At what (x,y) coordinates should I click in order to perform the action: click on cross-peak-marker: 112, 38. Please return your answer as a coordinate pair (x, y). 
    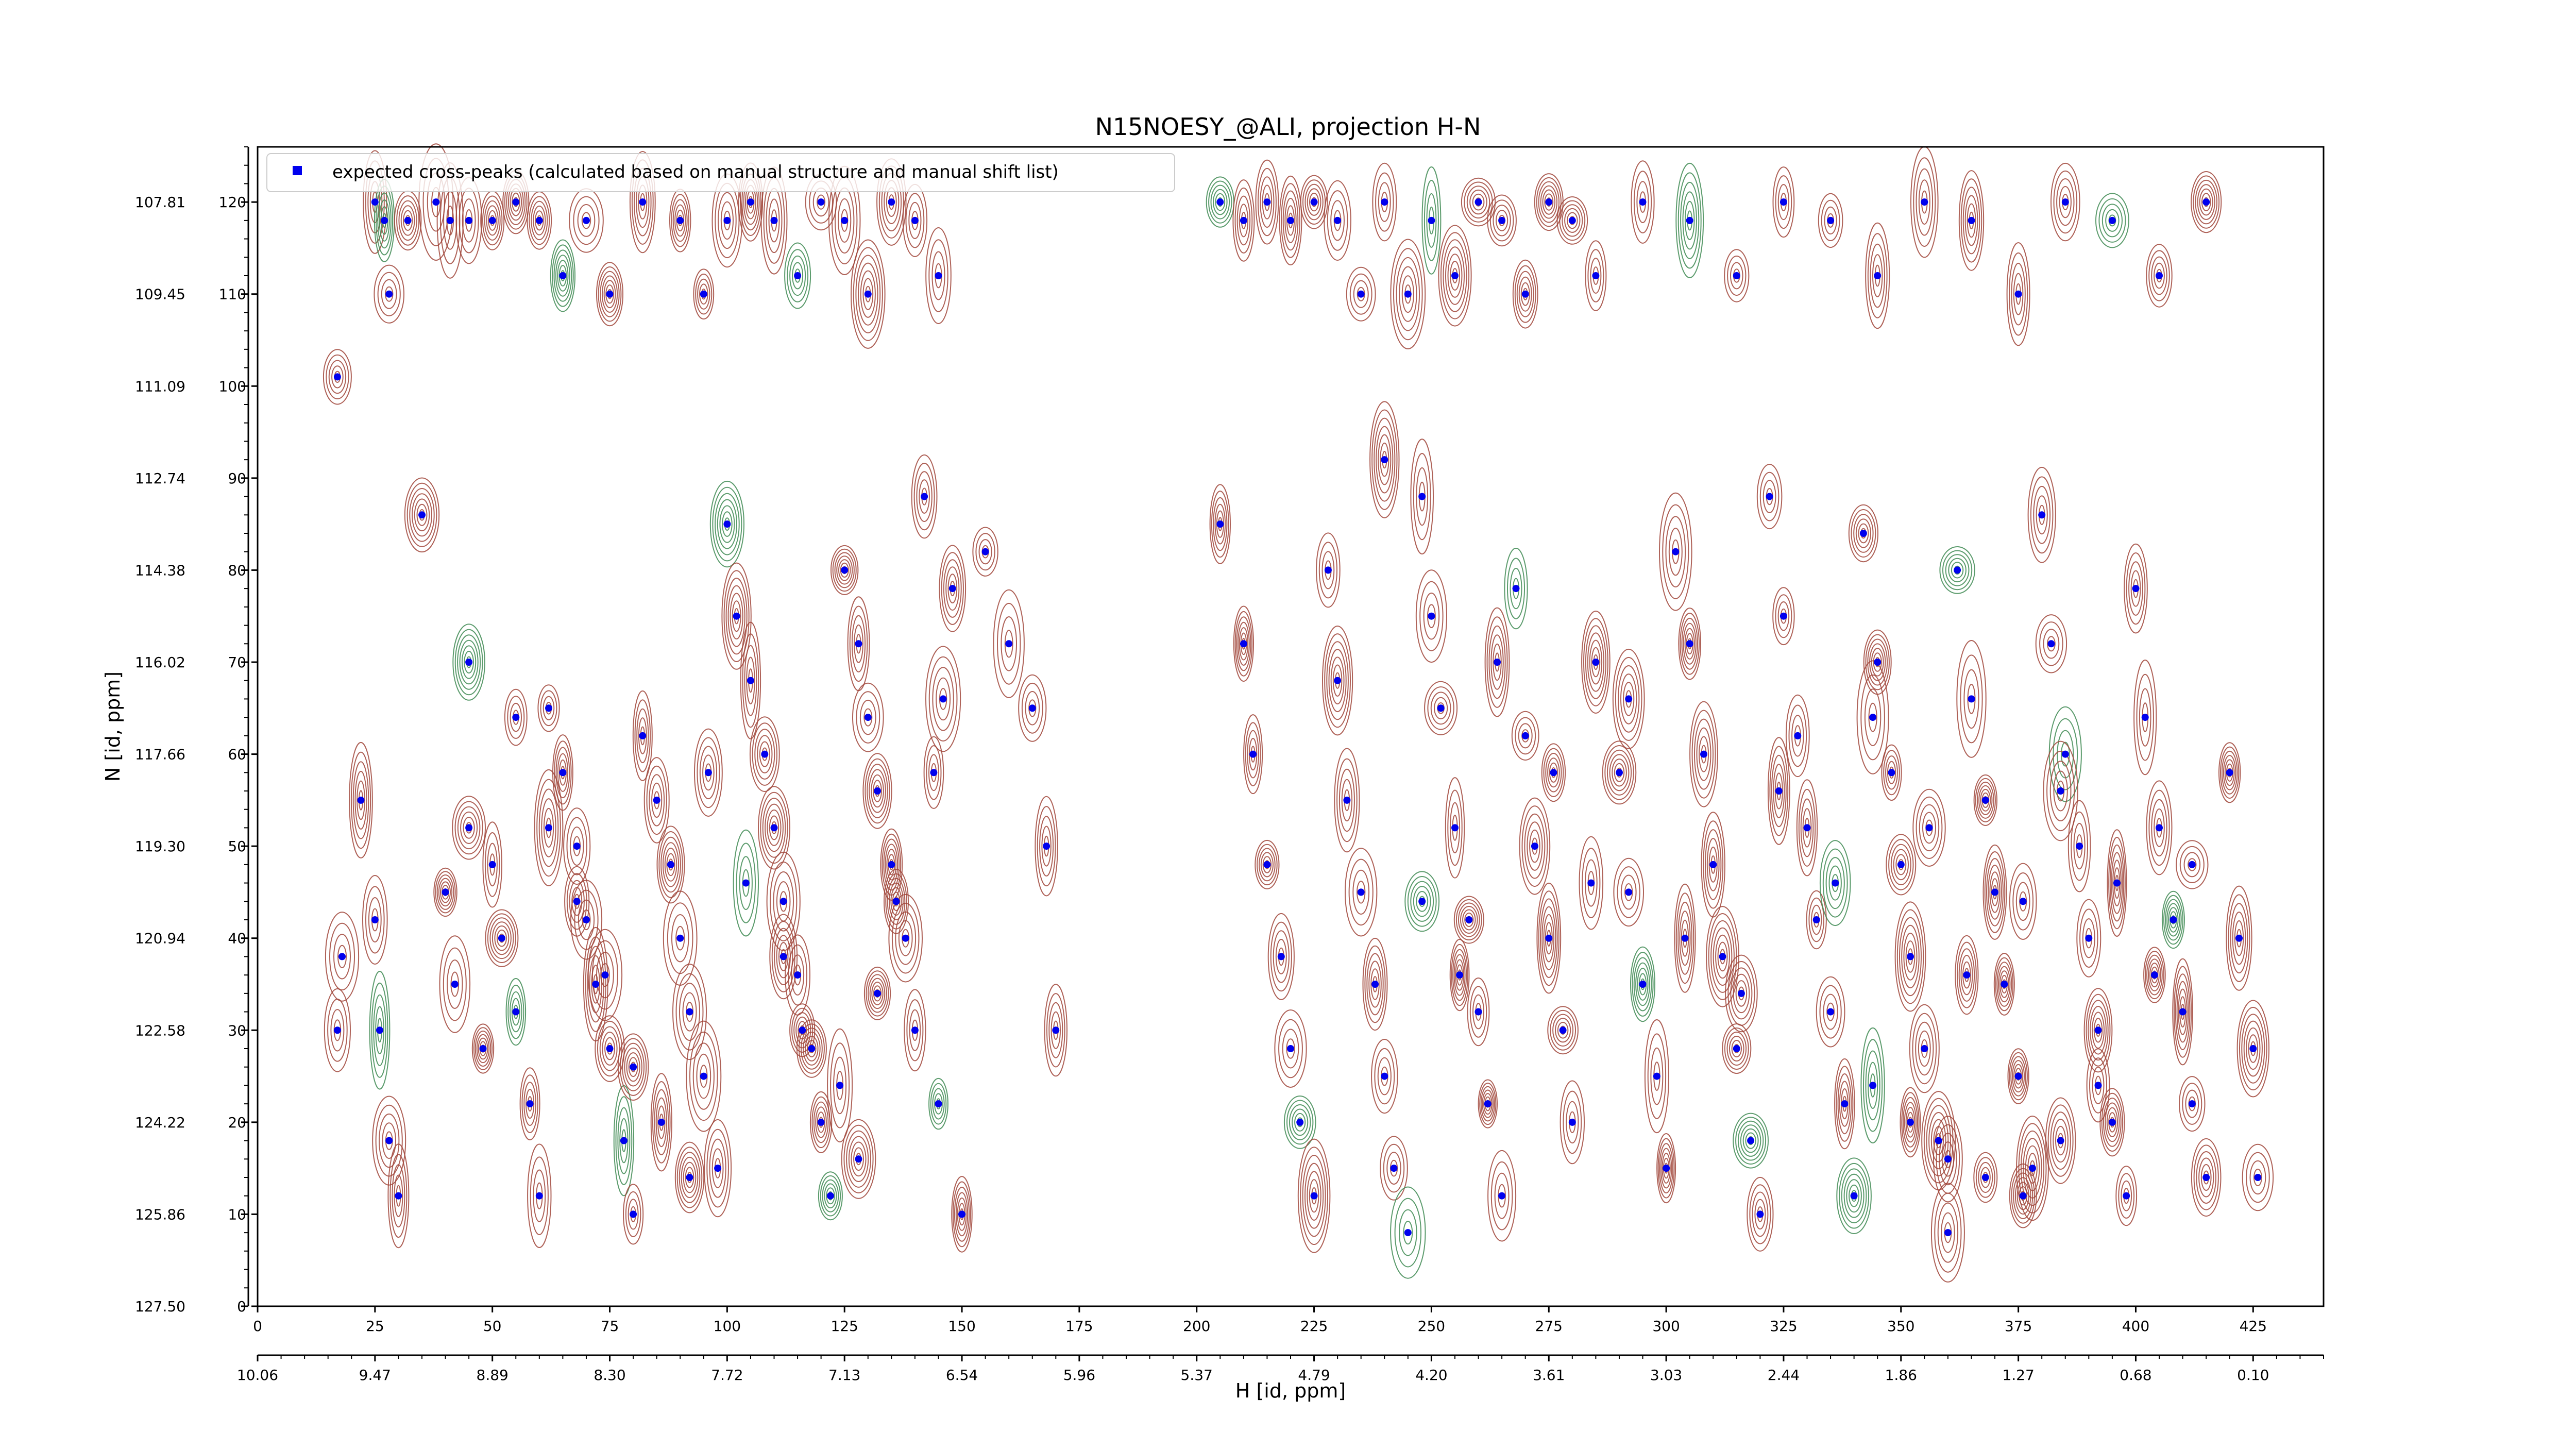
    Looking at the image, I should click on (783, 957).